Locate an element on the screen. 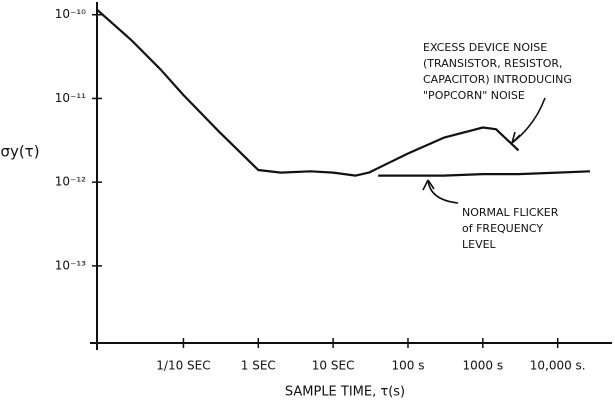 The height and width of the screenshot is (410, 615). x-tick-label: 1/10 SEC is located at coordinates (183, 366).